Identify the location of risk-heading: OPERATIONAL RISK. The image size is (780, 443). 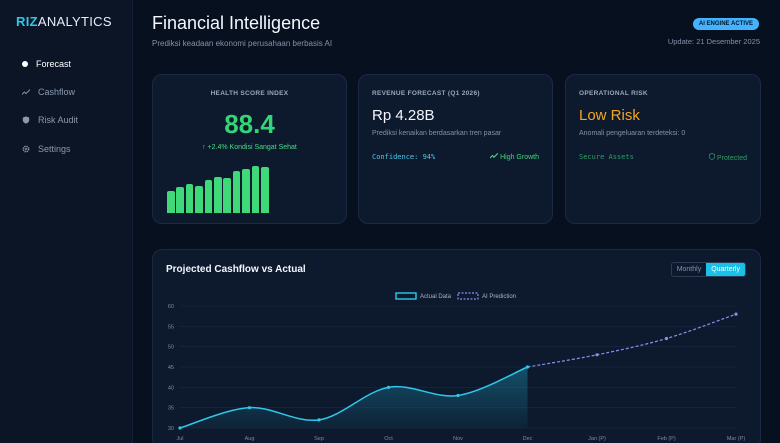
(613, 93).